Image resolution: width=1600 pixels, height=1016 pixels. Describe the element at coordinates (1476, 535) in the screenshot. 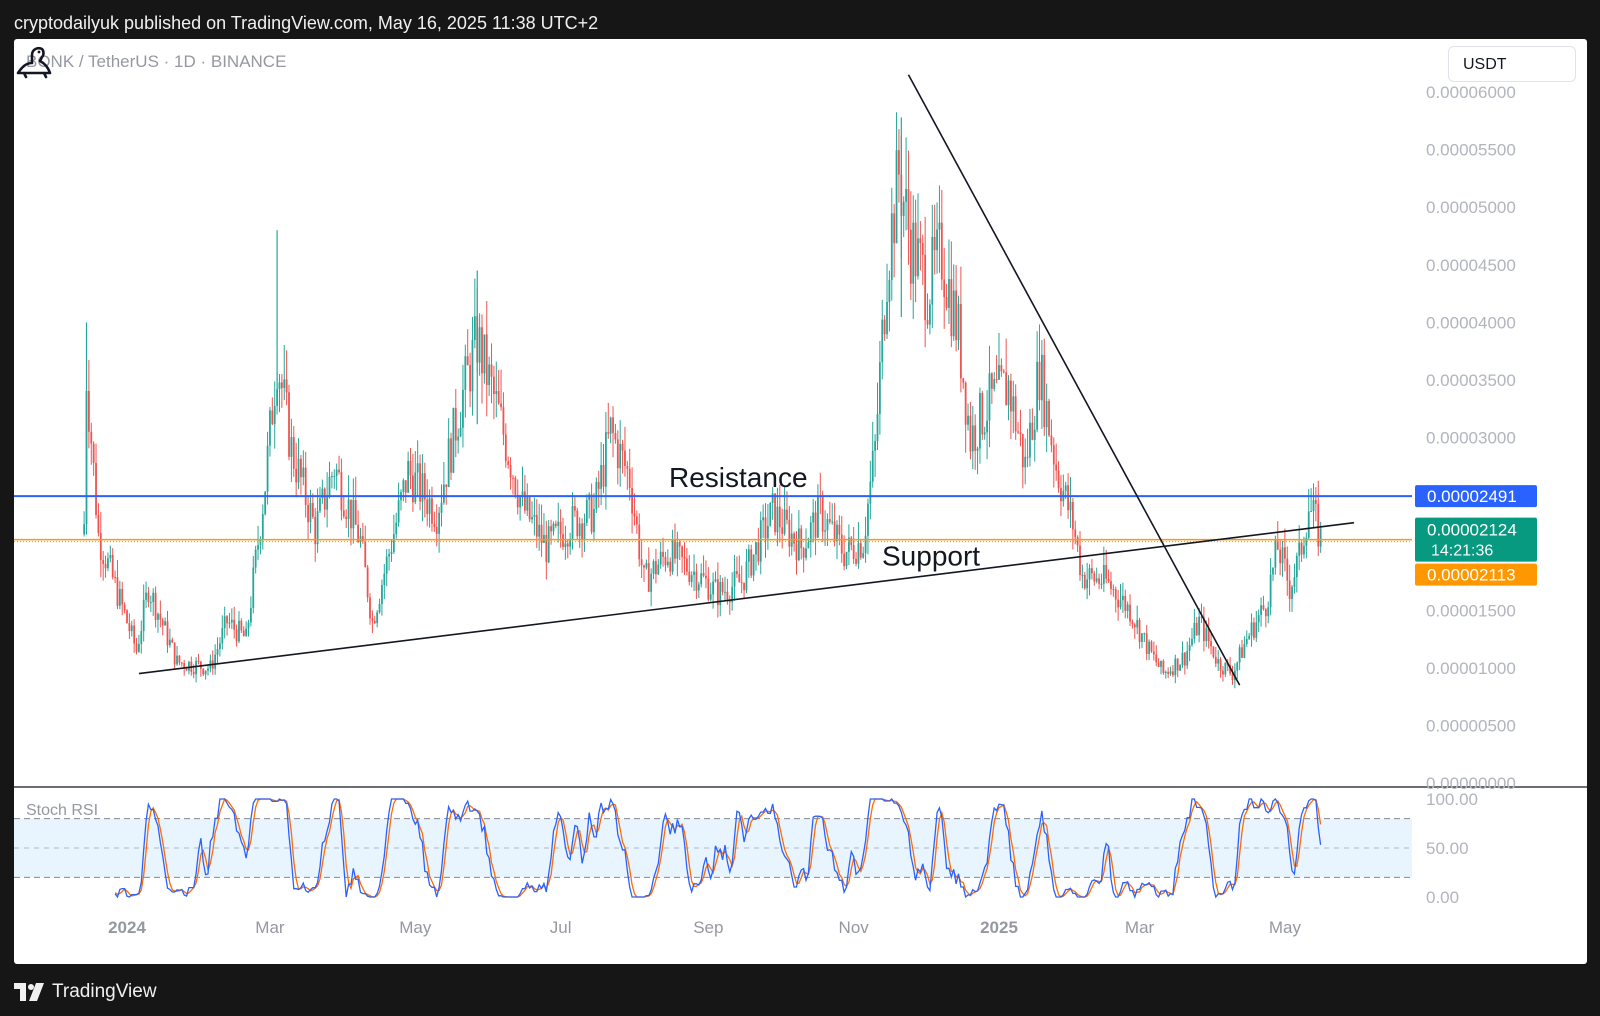

I see `price-badges: 0.00002491 0.00002124 14:21:36 0.00002113` at that location.